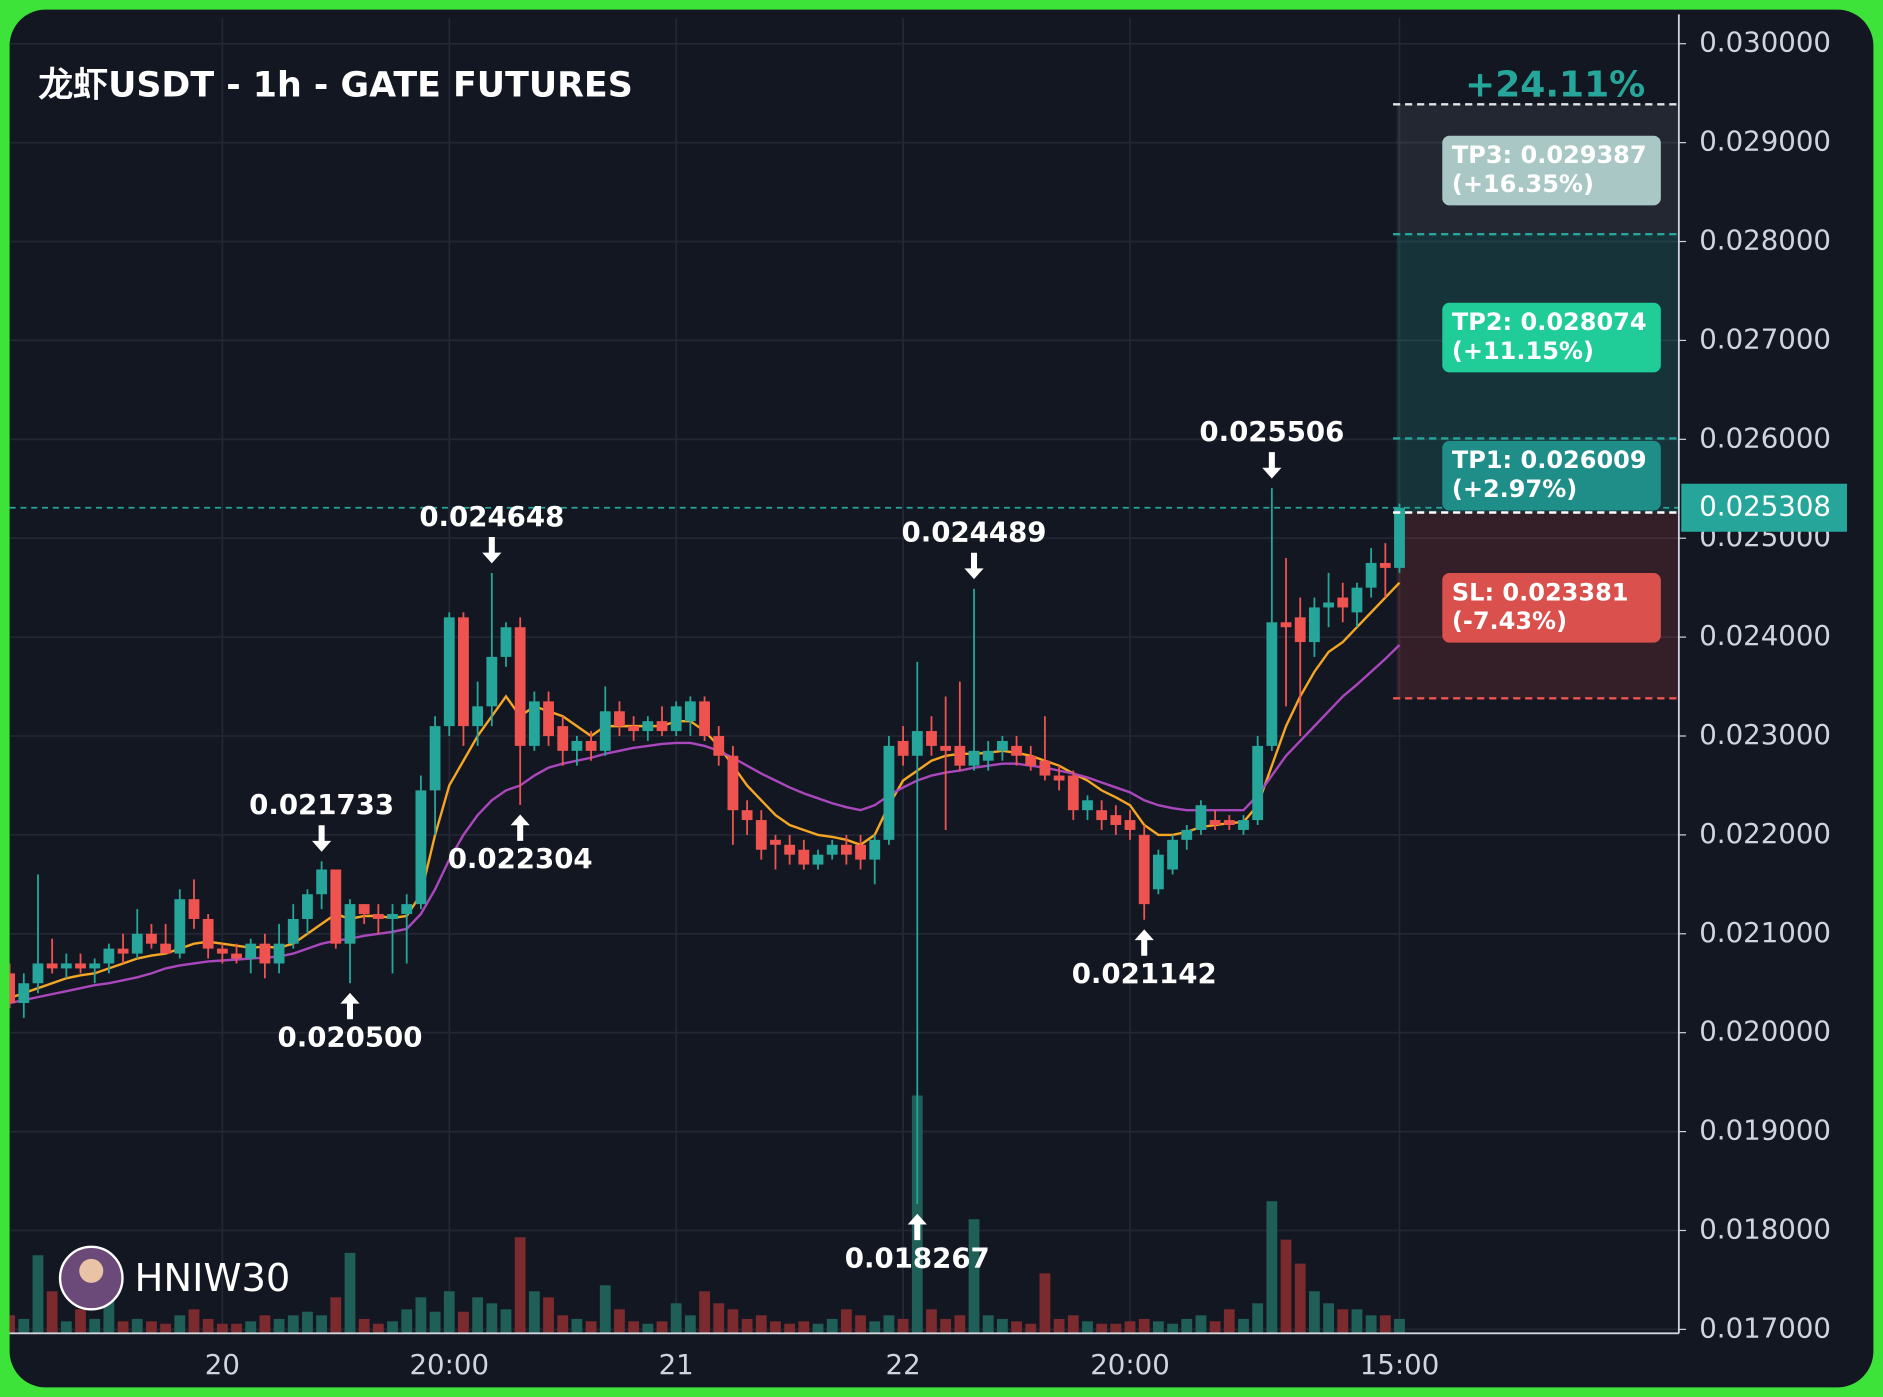 The image size is (1883, 1397). Describe the element at coordinates (1540, 592) in the screenshot. I see `level-label: SL: 0.023381` at that location.